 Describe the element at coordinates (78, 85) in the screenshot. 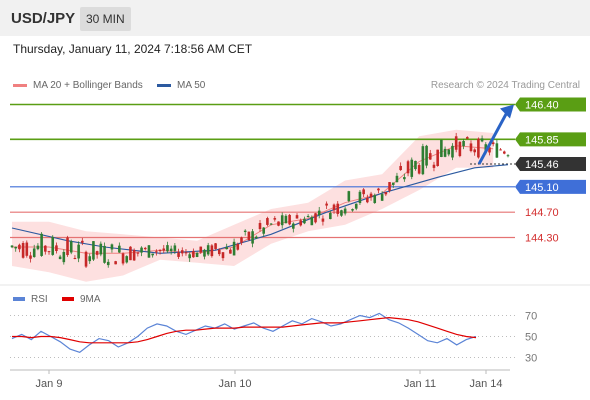

I see `legend-bollinger: MA 20 + Bollinger Bands` at that location.